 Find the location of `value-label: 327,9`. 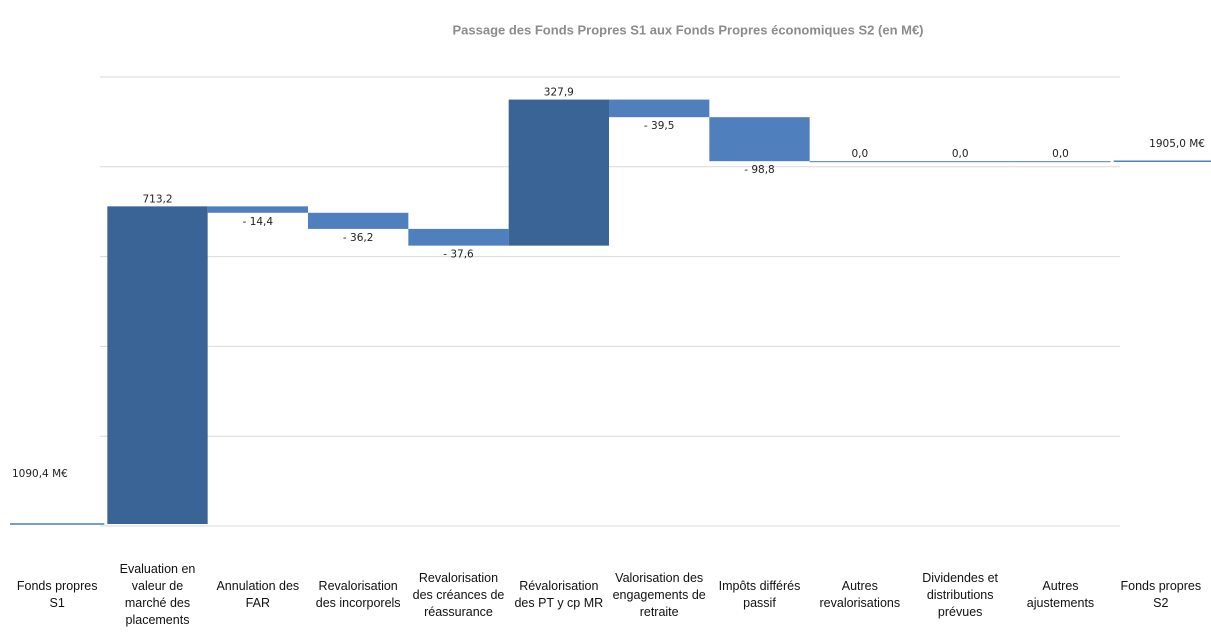

value-label: 327,9 is located at coordinates (559, 93).